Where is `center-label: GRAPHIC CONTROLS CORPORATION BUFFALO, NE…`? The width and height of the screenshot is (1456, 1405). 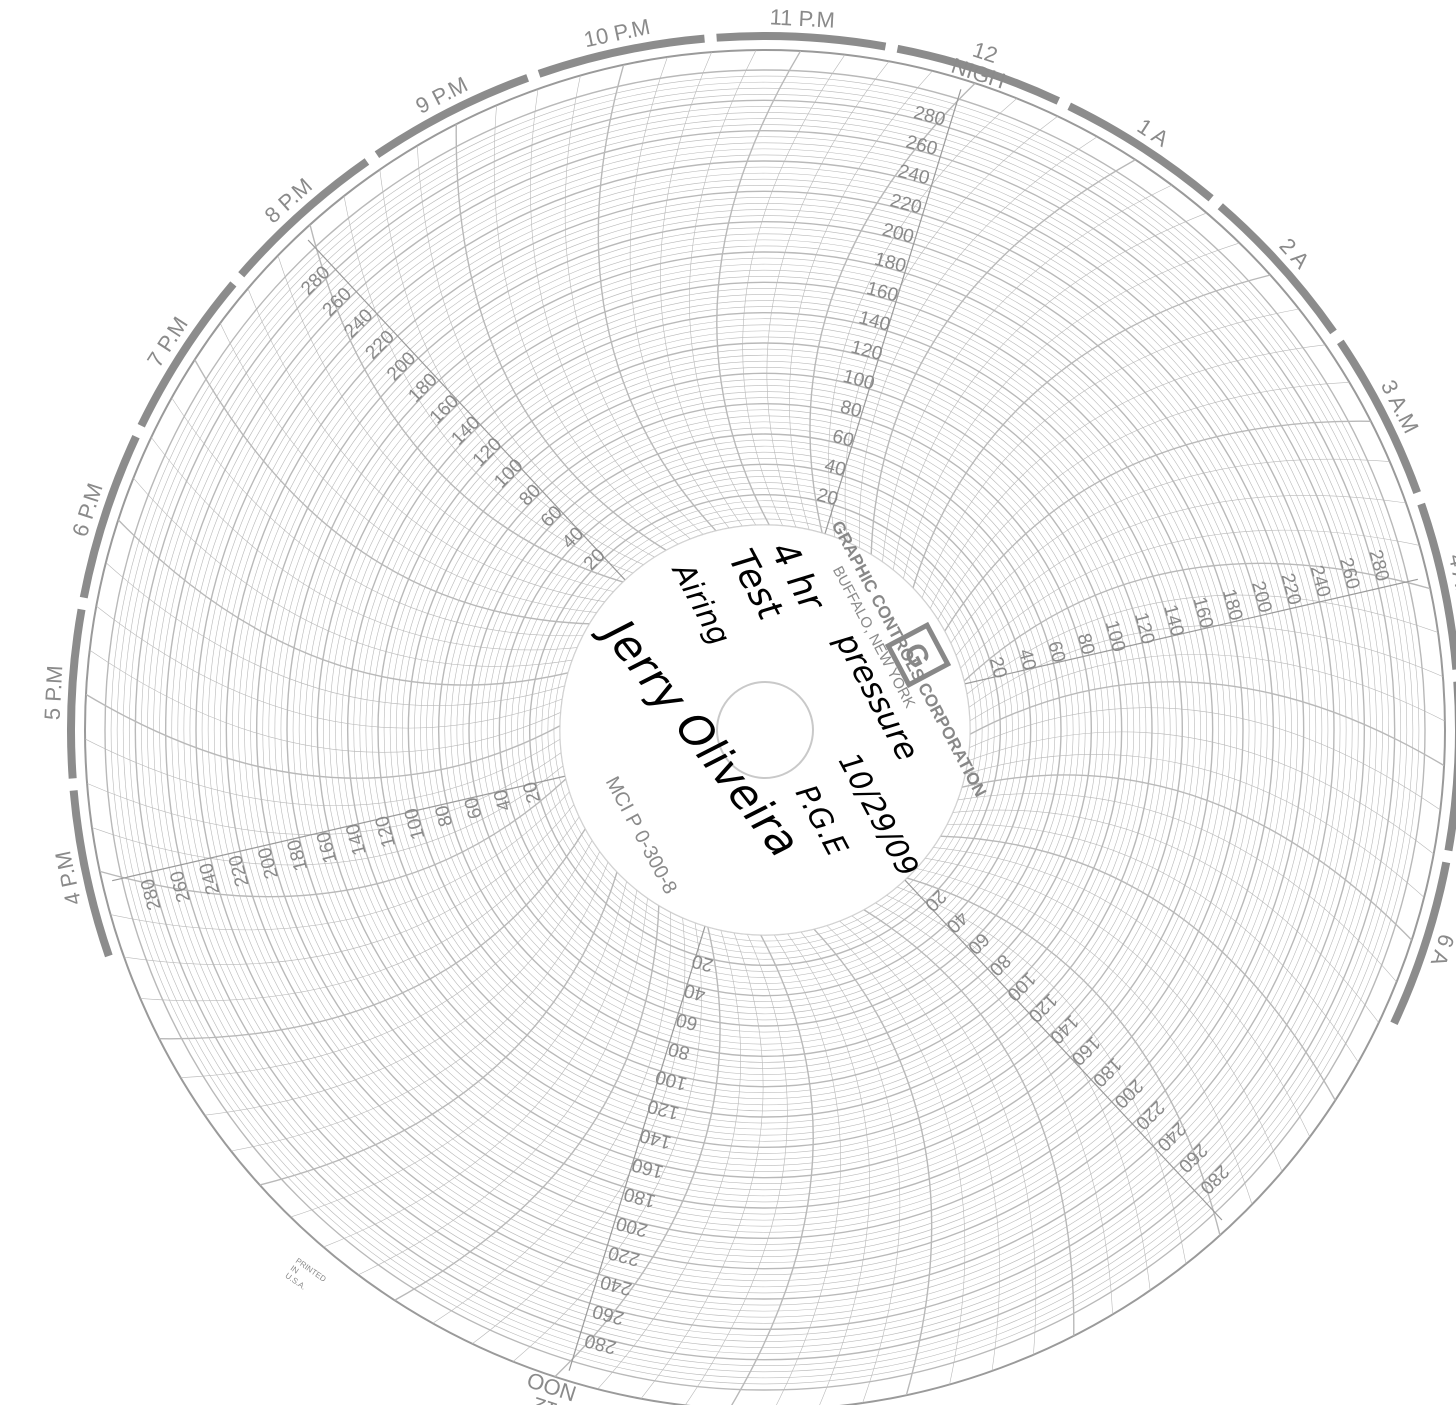 center-label: GRAPHIC CONTROLS CORPORATION BUFFALO, NE… is located at coordinates (774, 727).